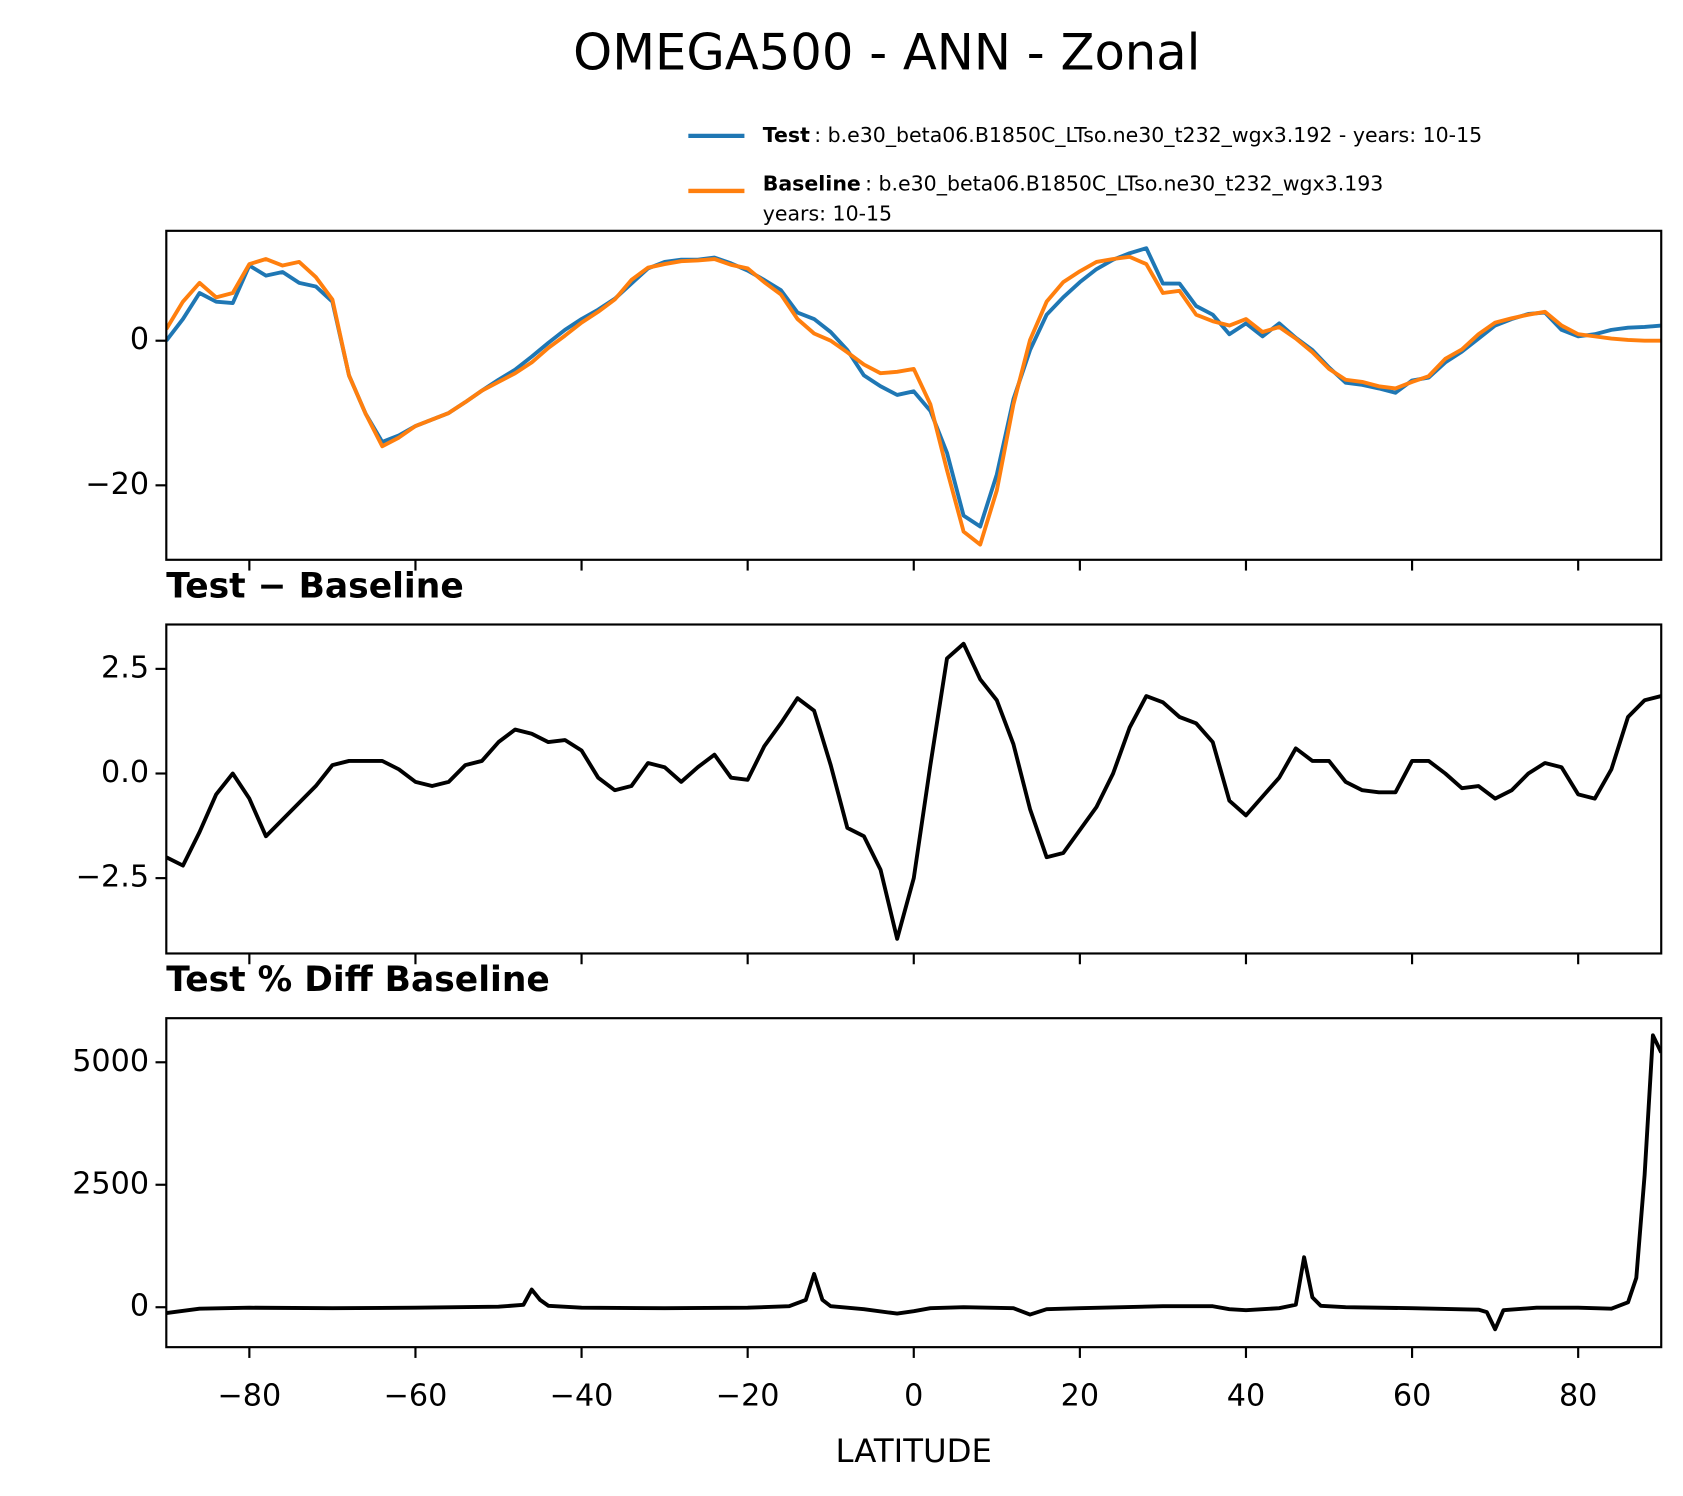 The image size is (1683, 1496). What do you see at coordinates (582, 1395) in the screenshot?
I see `x-tick-label: −40` at bounding box center [582, 1395].